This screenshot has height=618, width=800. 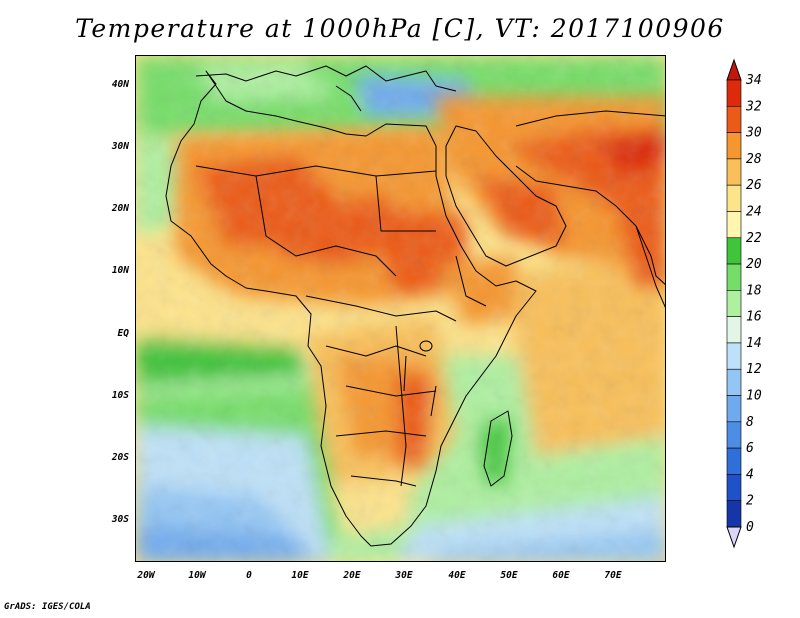 What do you see at coordinates (754, 238) in the screenshot?
I see `colorbar-label: 22` at bounding box center [754, 238].